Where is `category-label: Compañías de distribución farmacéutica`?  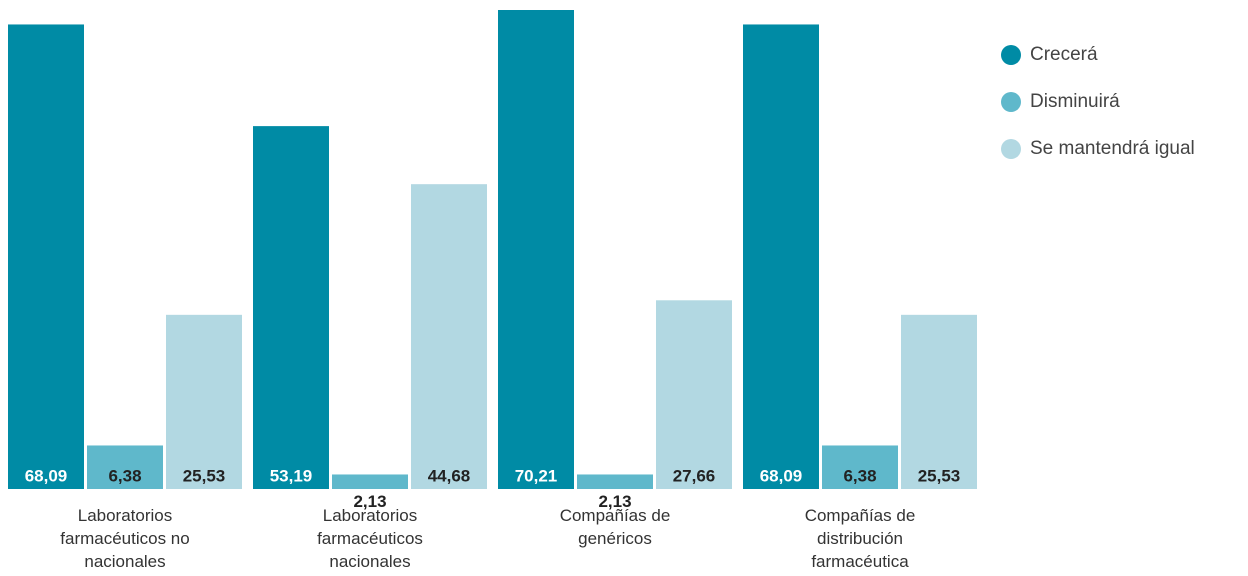
category-label: Compañías de distribución farmacéutica is located at coordinates (860, 538).